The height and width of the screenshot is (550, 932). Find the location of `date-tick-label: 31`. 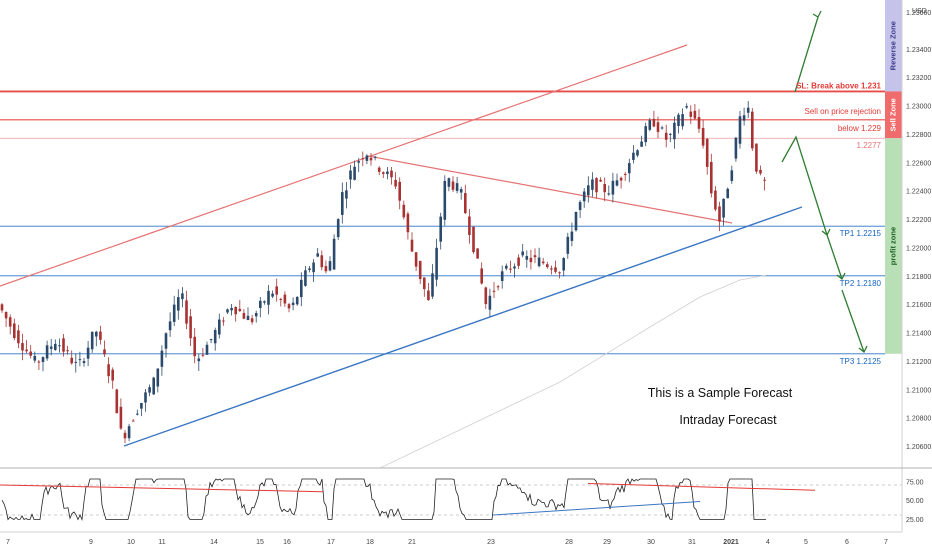

date-tick-label: 31 is located at coordinates (692, 542).